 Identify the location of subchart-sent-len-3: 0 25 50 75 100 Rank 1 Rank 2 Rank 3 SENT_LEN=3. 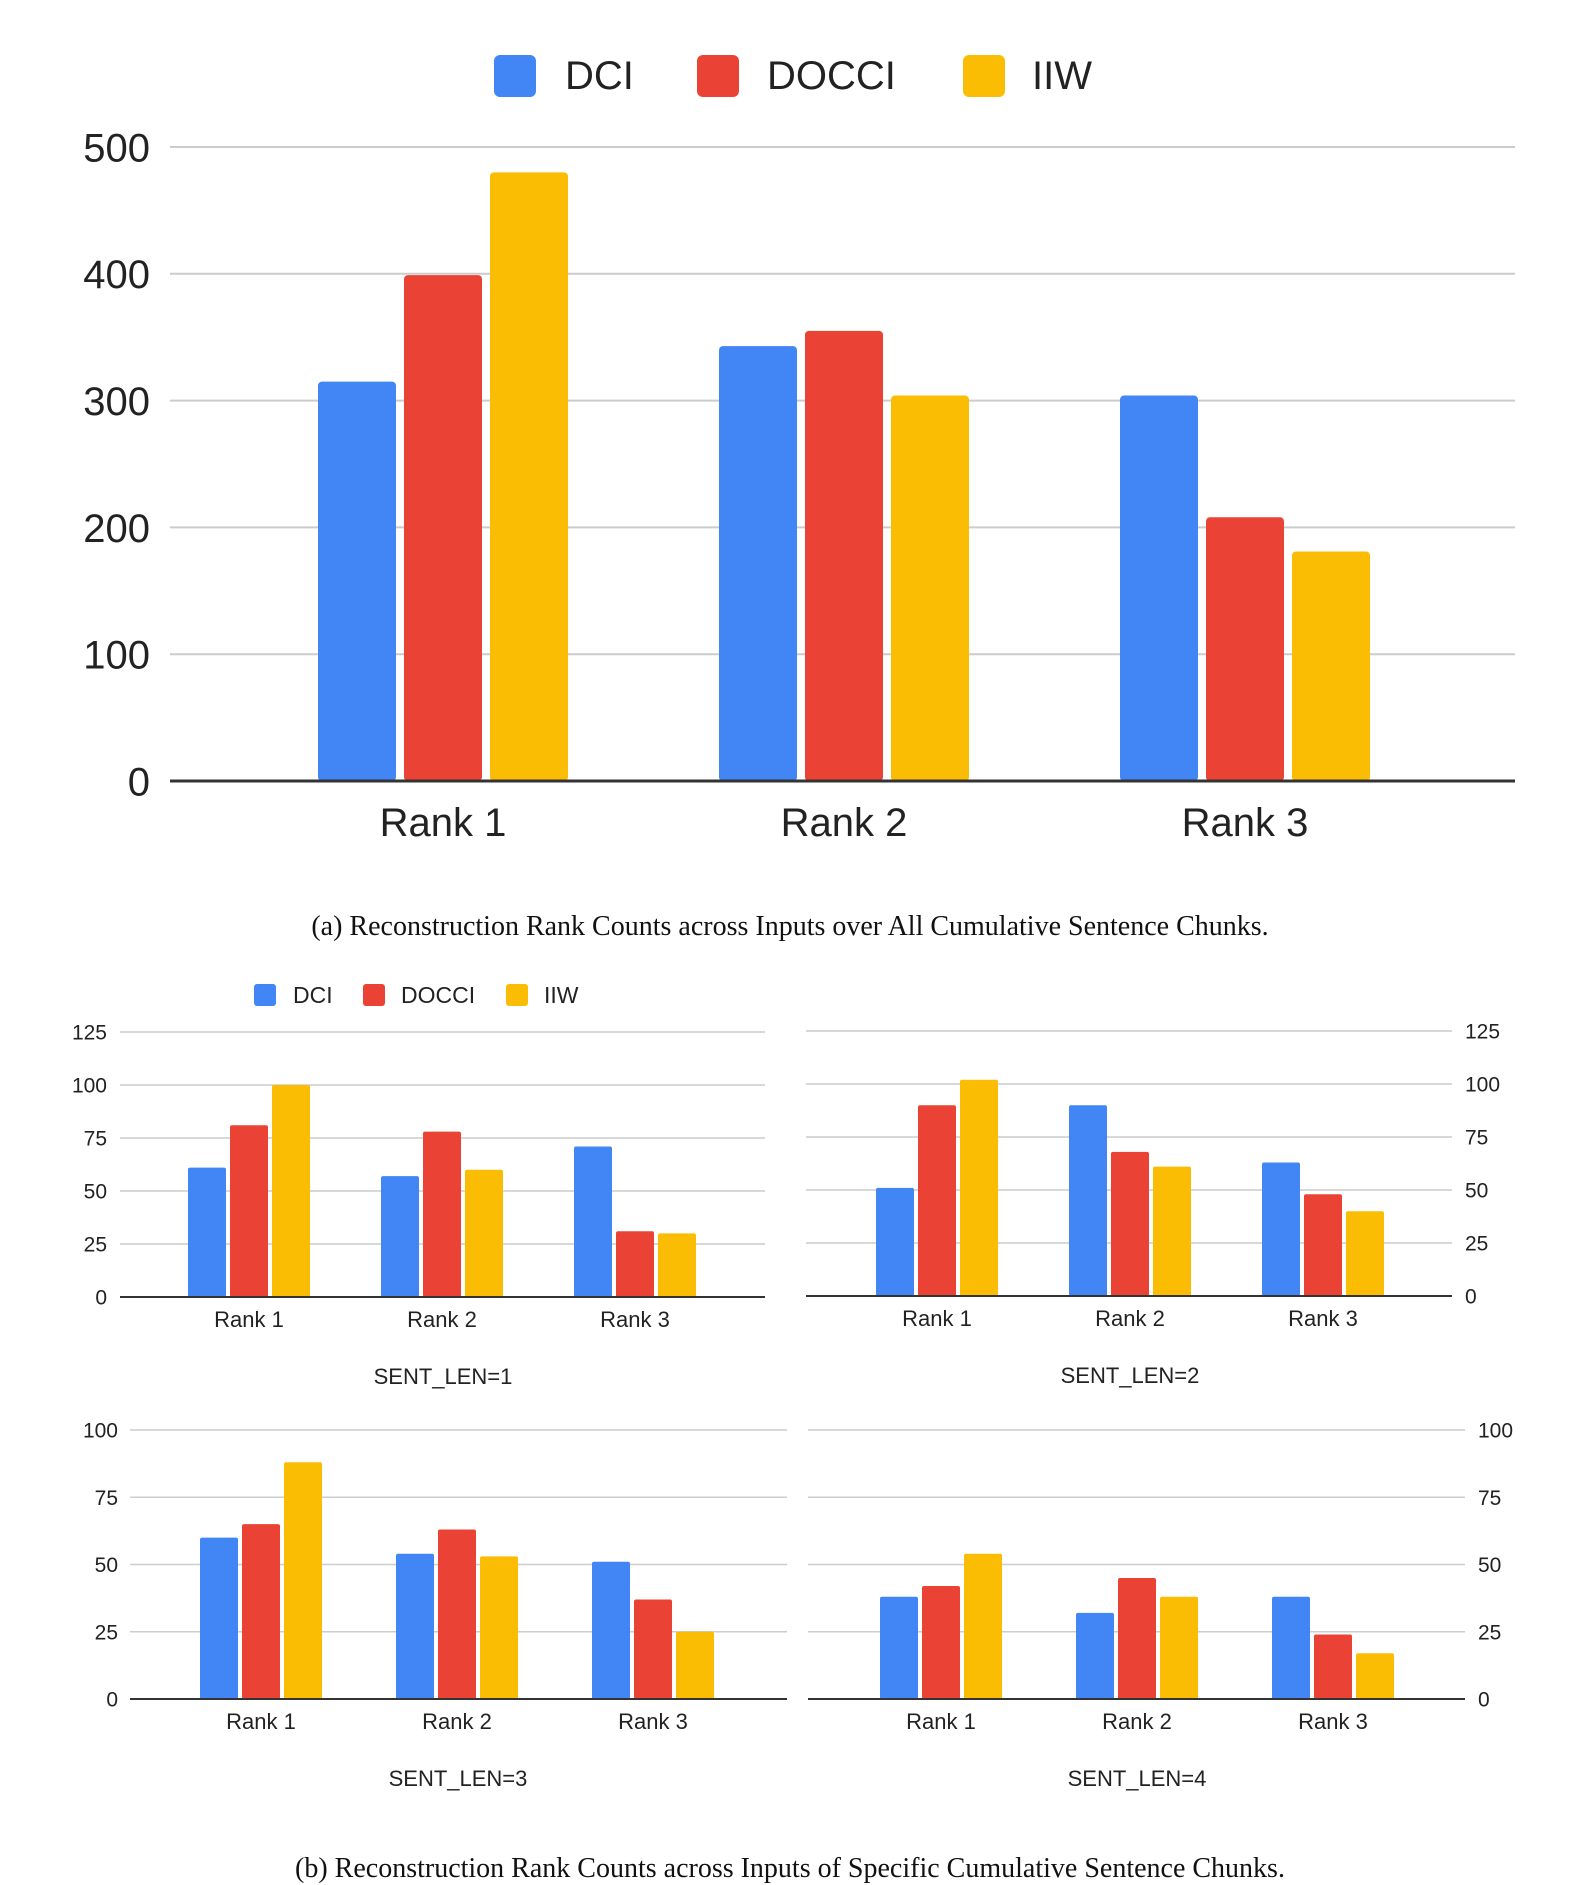
(435, 1605).